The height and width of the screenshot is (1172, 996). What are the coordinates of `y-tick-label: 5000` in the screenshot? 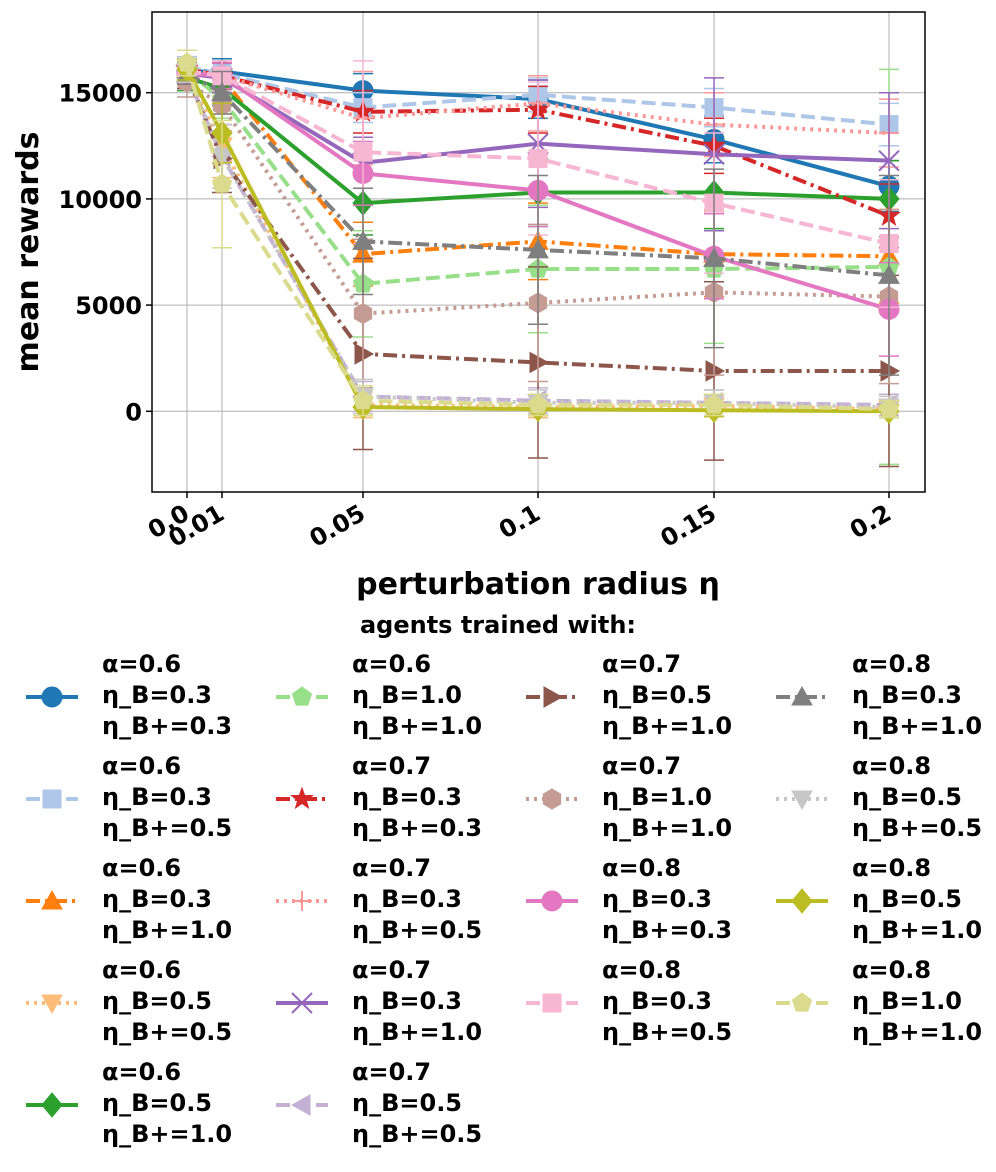 It's located at (108, 306).